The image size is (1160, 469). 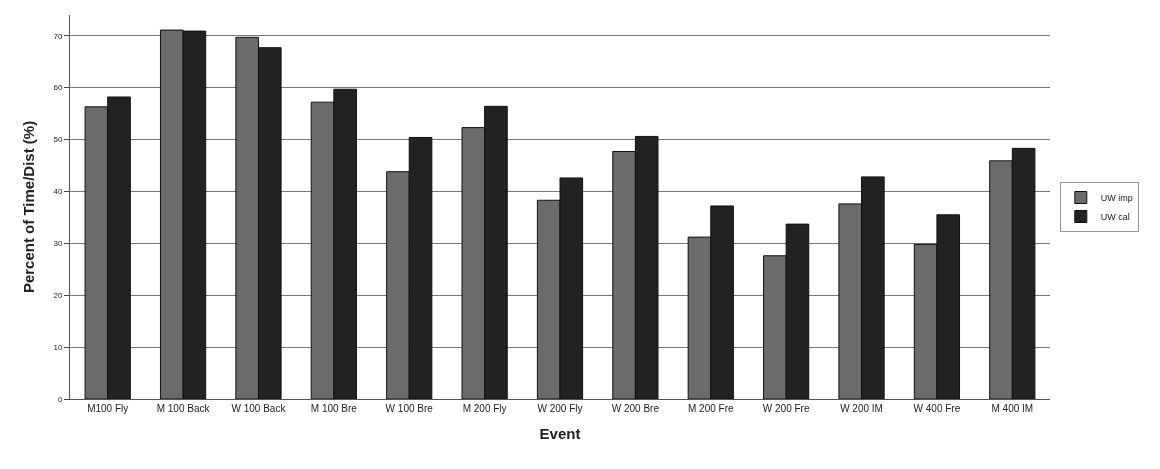 I want to click on y-axis-title: Percent of Time/Dist (%), so click(x=28, y=207).